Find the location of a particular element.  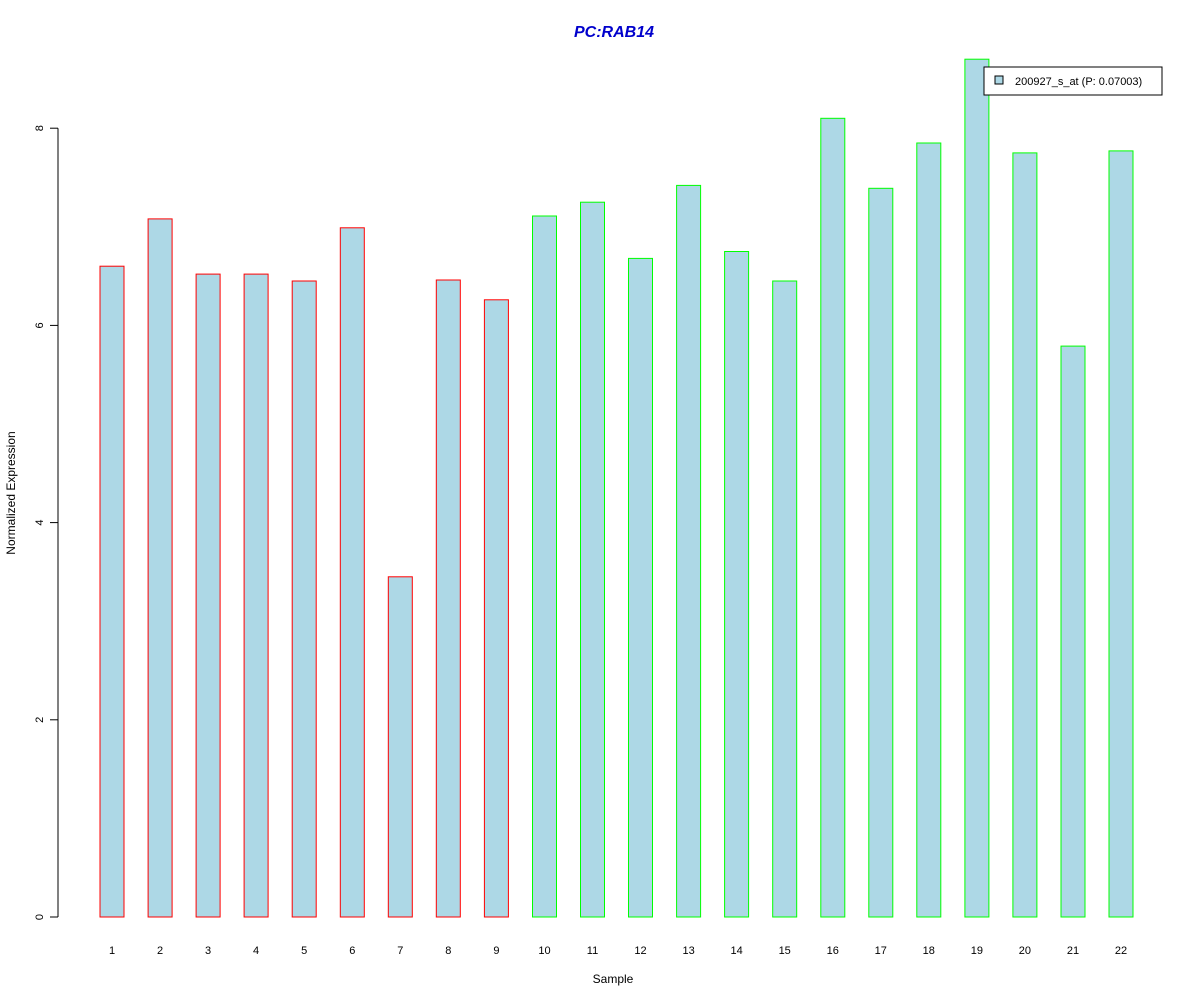

x-tick-label: 9 is located at coordinates (496, 951).